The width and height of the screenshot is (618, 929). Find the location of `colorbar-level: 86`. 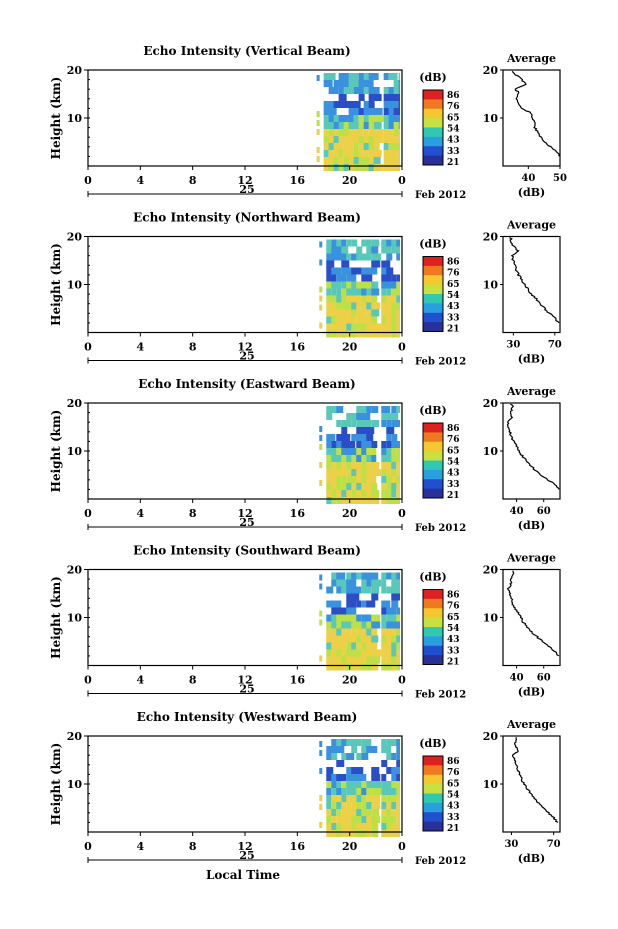

colorbar-level: 86 is located at coordinates (453, 263).